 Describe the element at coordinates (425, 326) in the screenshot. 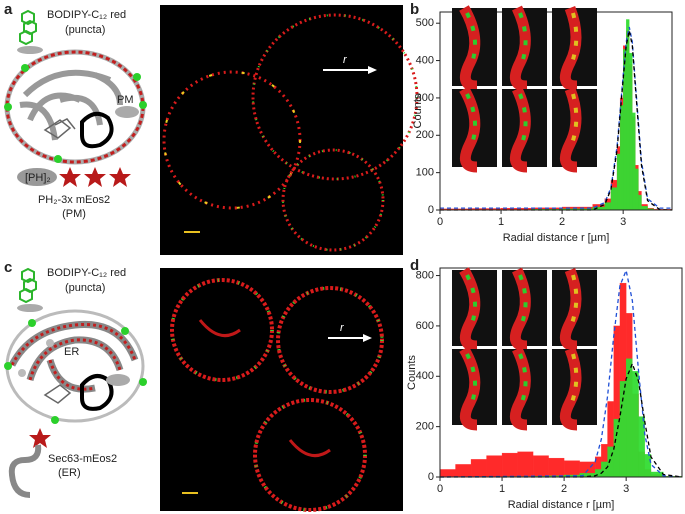

I see `y-tick-label: 600` at that location.